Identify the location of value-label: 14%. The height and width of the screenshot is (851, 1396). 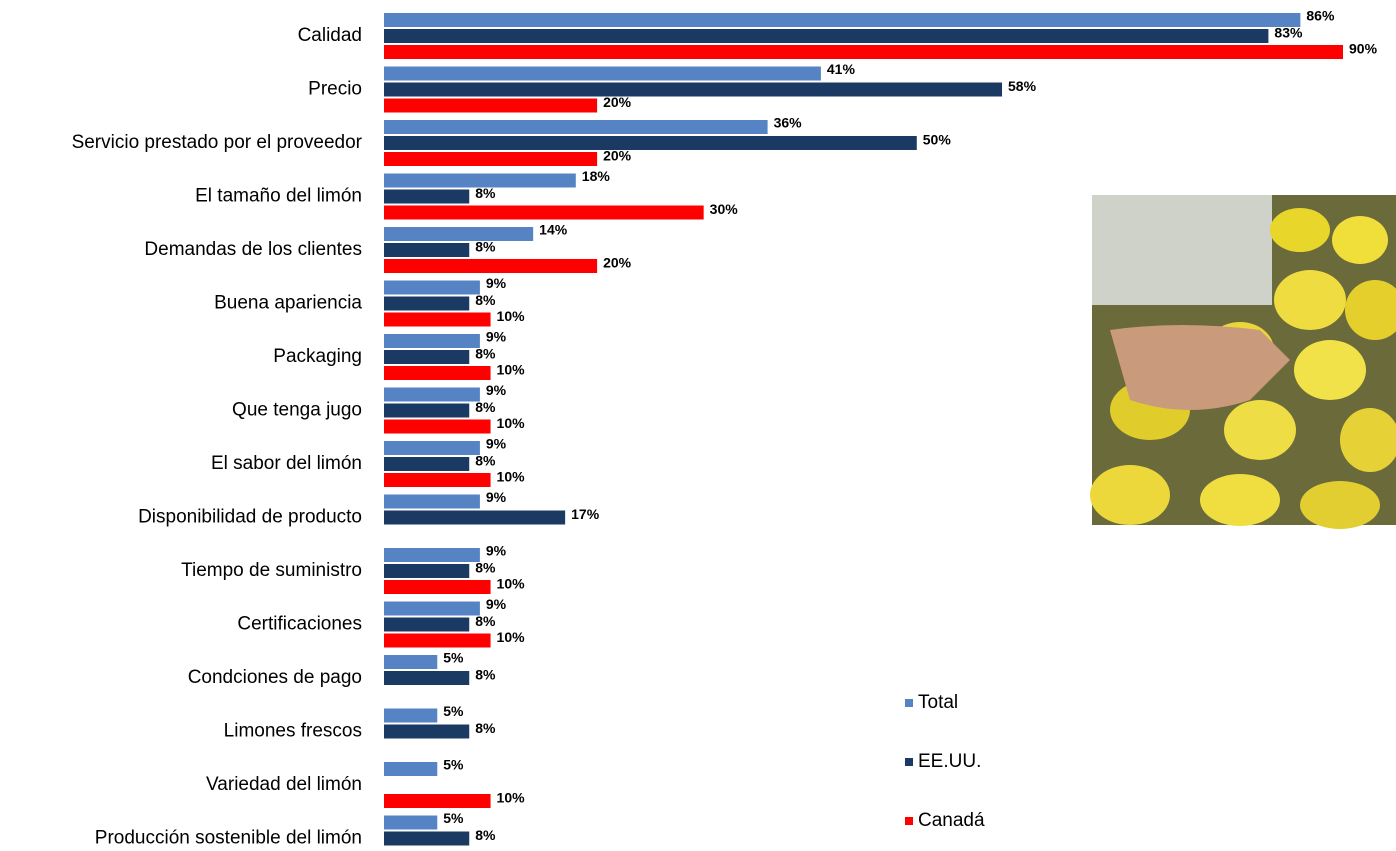
(553, 230).